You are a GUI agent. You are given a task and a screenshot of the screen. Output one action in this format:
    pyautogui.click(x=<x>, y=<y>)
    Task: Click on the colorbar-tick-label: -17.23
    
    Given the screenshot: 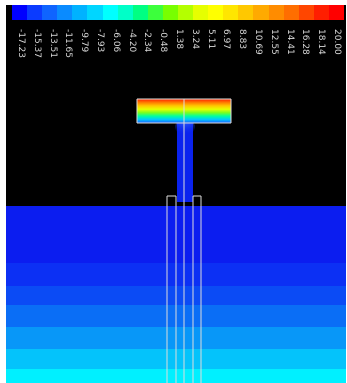 What is the action you would take?
    pyautogui.click(x=20, y=44)
    